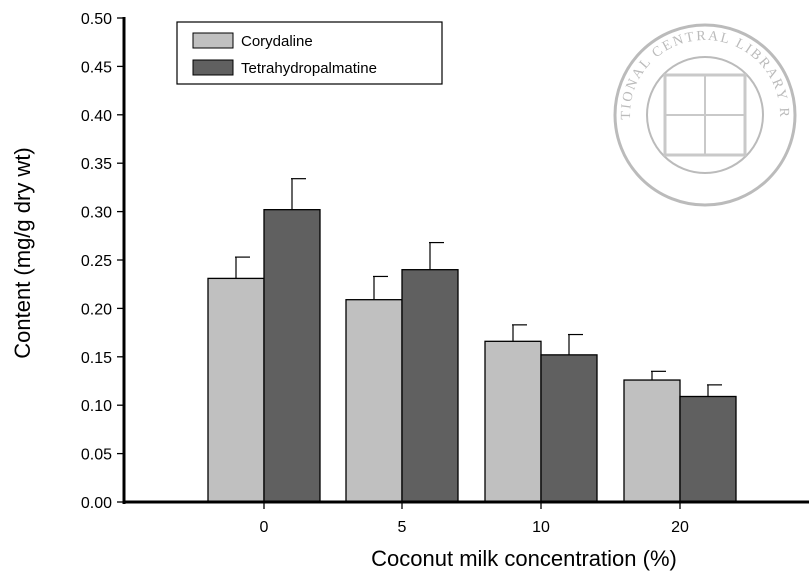  Describe the element at coordinates (402, 527) in the screenshot. I see `x-tick-label: 5` at that location.